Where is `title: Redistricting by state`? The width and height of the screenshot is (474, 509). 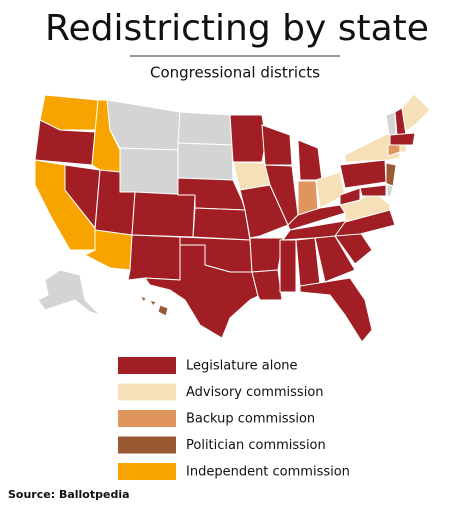 title: Redistricting by state is located at coordinates (237, 28).